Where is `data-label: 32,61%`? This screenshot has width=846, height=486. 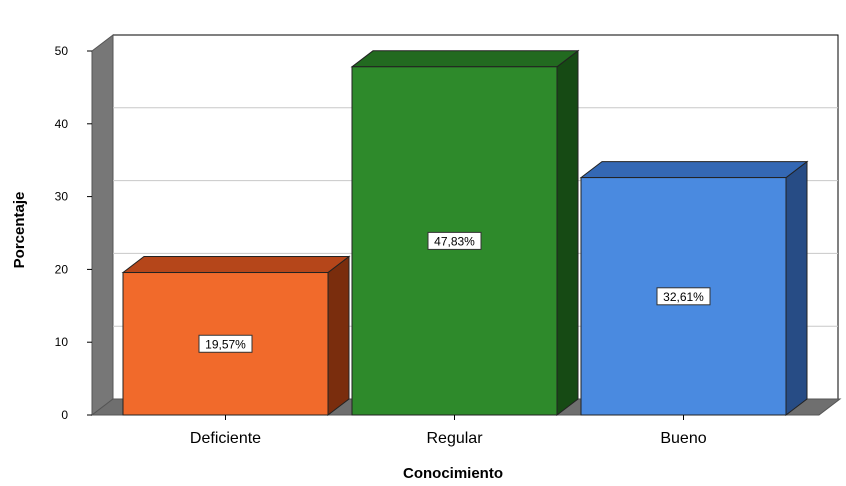
data-label: 32,61% is located at coordinates (683, 297).